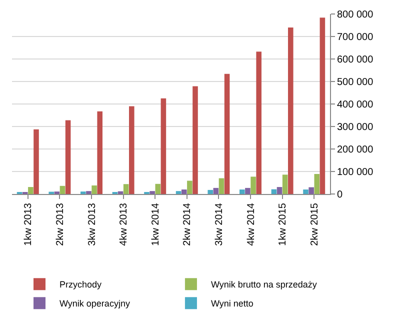 The height and width of the screenshot is (330, 398). What do you see at coordinates (355, 127) in the screenshot?
I see `y-tick-label: 300 000` at bounding box center [355, 127].